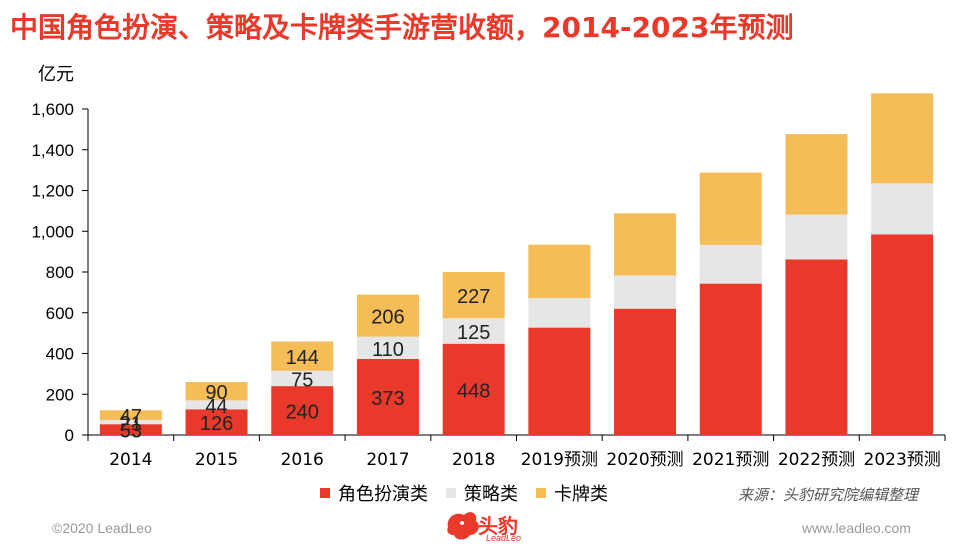 The height and width of the screenshot is (552, 975). I want to click on logo-sub: LeadLeo, so click(504, 538).